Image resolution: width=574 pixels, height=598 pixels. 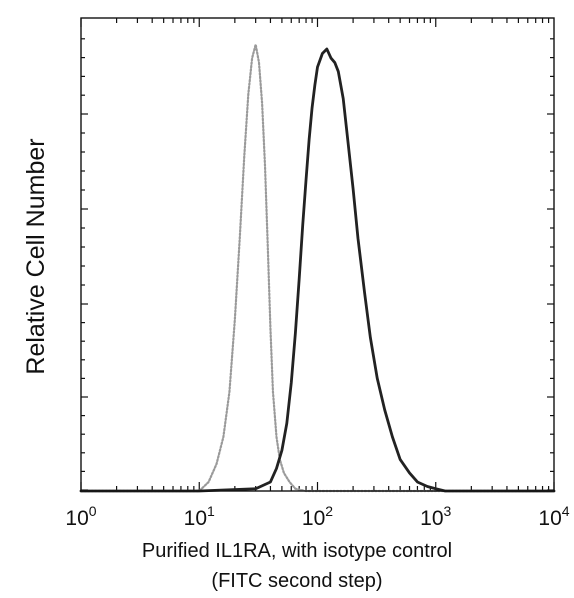 I want to click on x-tick-label-exponent: 0, so click(x=93, y=511).